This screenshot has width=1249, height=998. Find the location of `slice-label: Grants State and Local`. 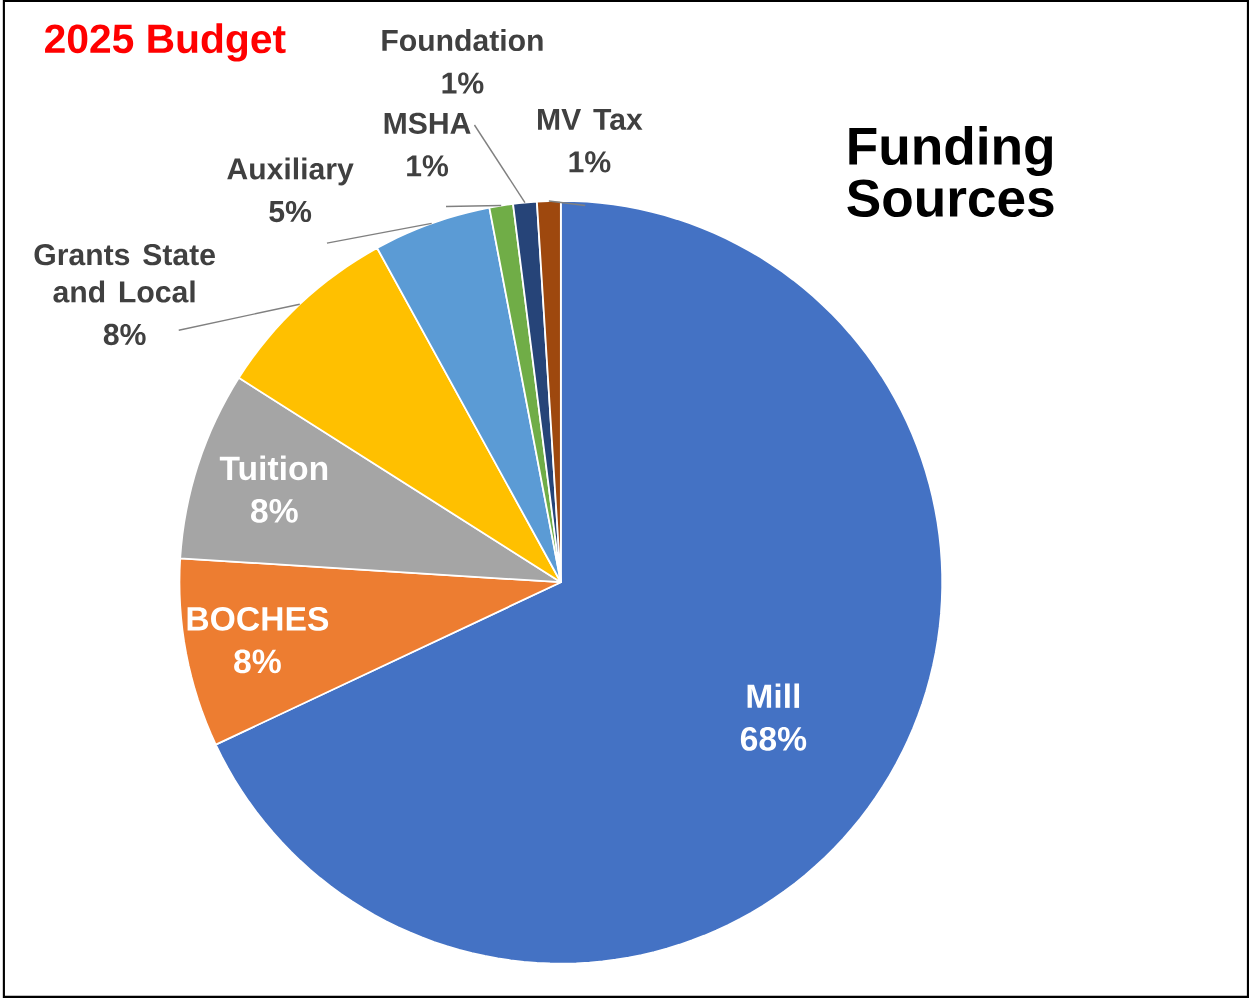

slice-label: Grants State and Local is located at coordinates (124, 273).